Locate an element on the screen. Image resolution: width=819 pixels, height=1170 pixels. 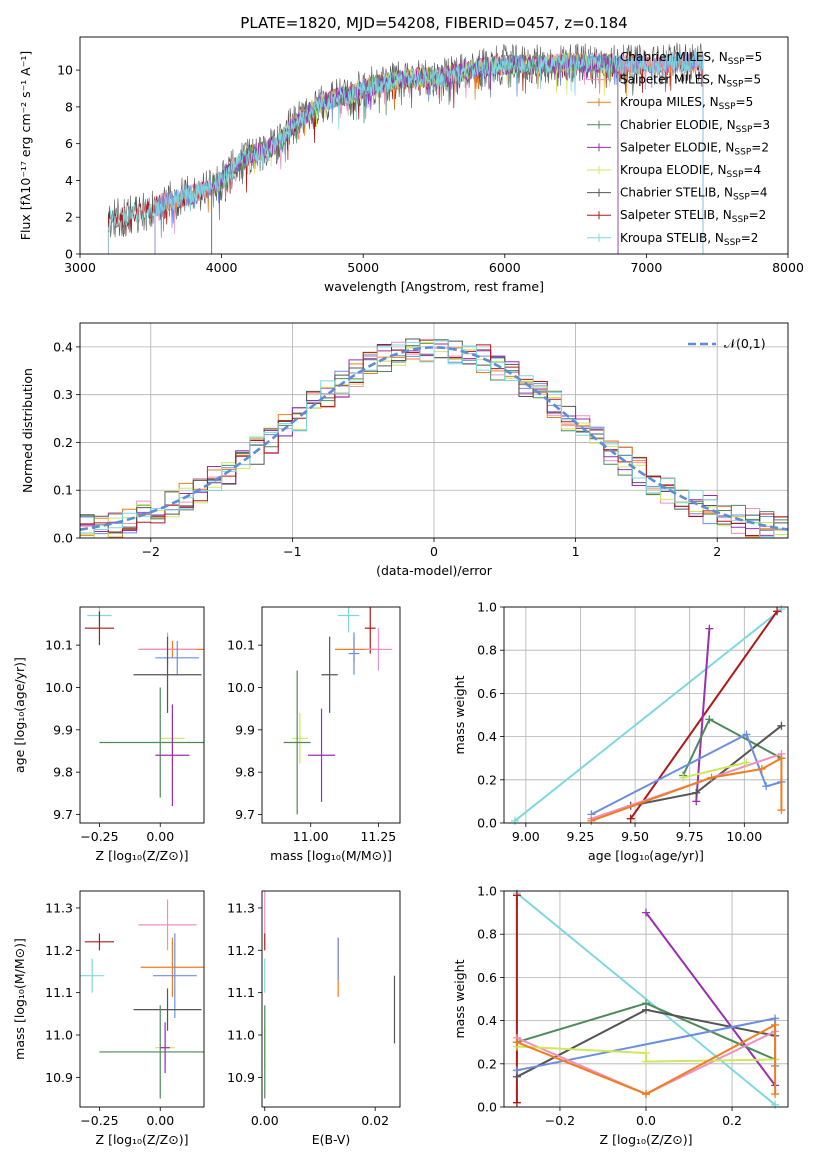
y-tick-label: 0.2 is located at coordinates (63, 442).